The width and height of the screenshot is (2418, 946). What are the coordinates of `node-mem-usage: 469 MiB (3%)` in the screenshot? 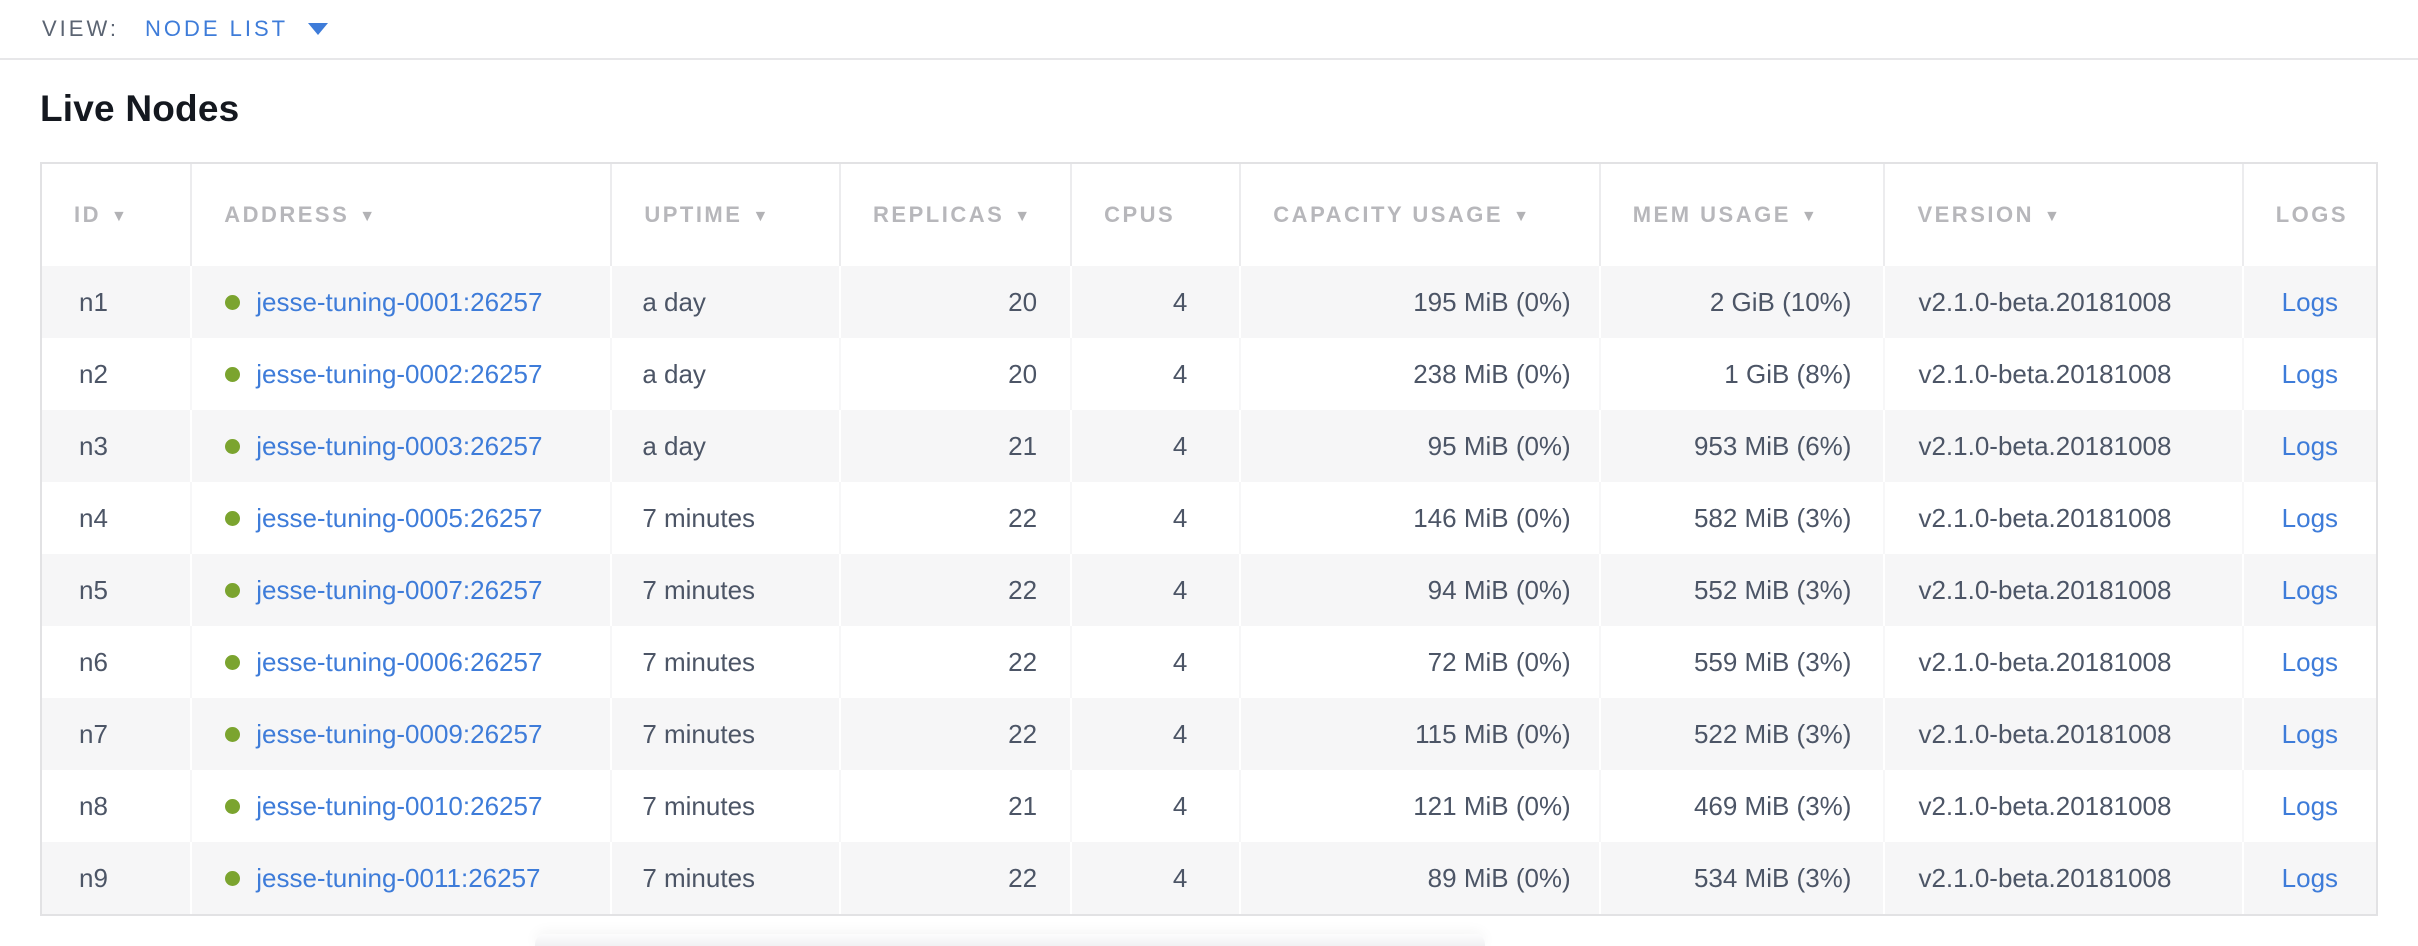 It's located at (1772, 805).